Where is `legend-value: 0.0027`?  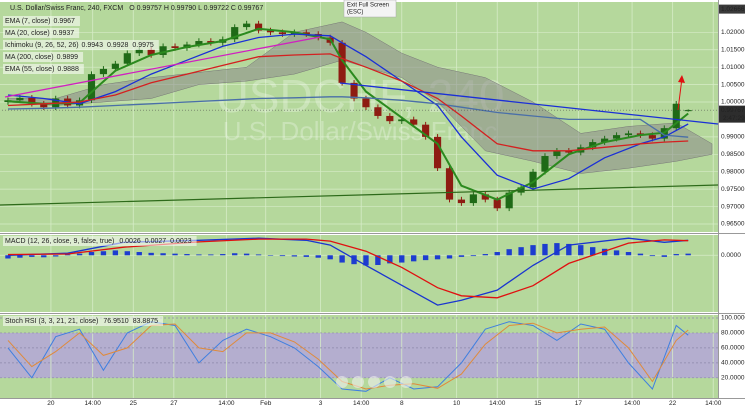
legend-value: 0.0027 is located at coordinates (156, 241).